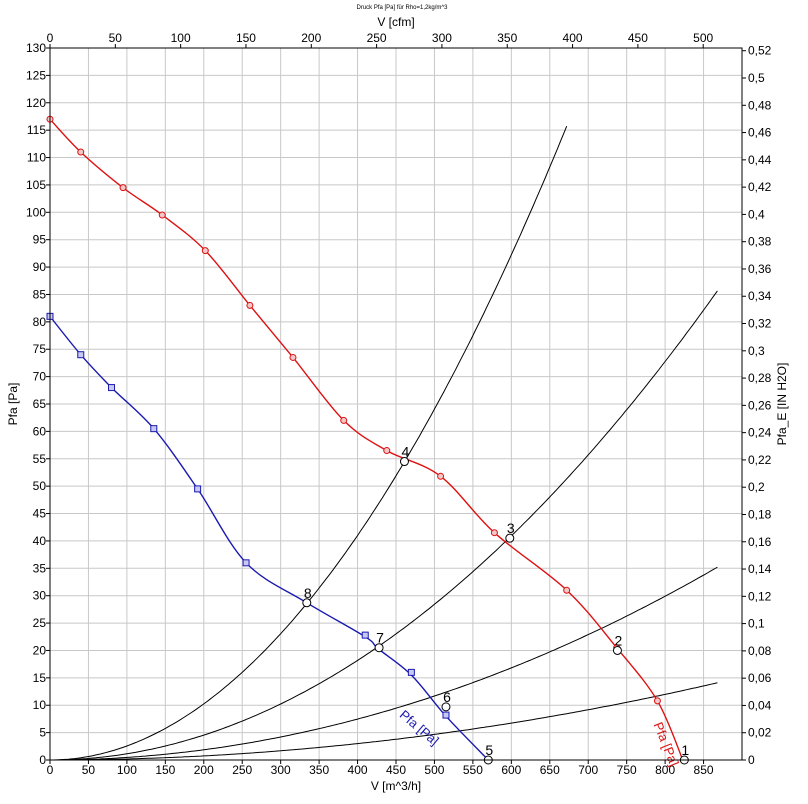  Describe the element at coordinates (40, 349) in the screenshot. I see `y-tick-label: 75` at that location.